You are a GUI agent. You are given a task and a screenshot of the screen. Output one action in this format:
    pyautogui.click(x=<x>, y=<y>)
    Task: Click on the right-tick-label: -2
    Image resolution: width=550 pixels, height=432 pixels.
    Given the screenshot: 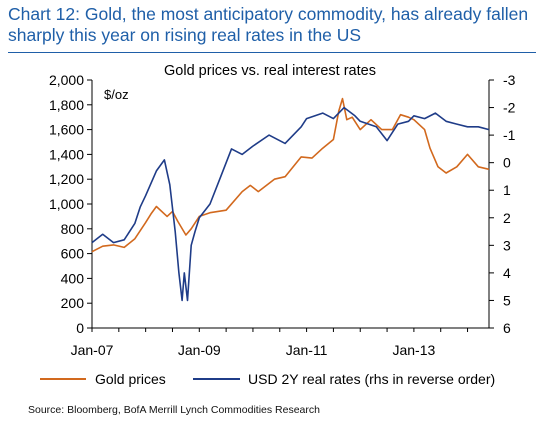 What is the action you would take?
    pyautogui.click(x=509, y=108)
    